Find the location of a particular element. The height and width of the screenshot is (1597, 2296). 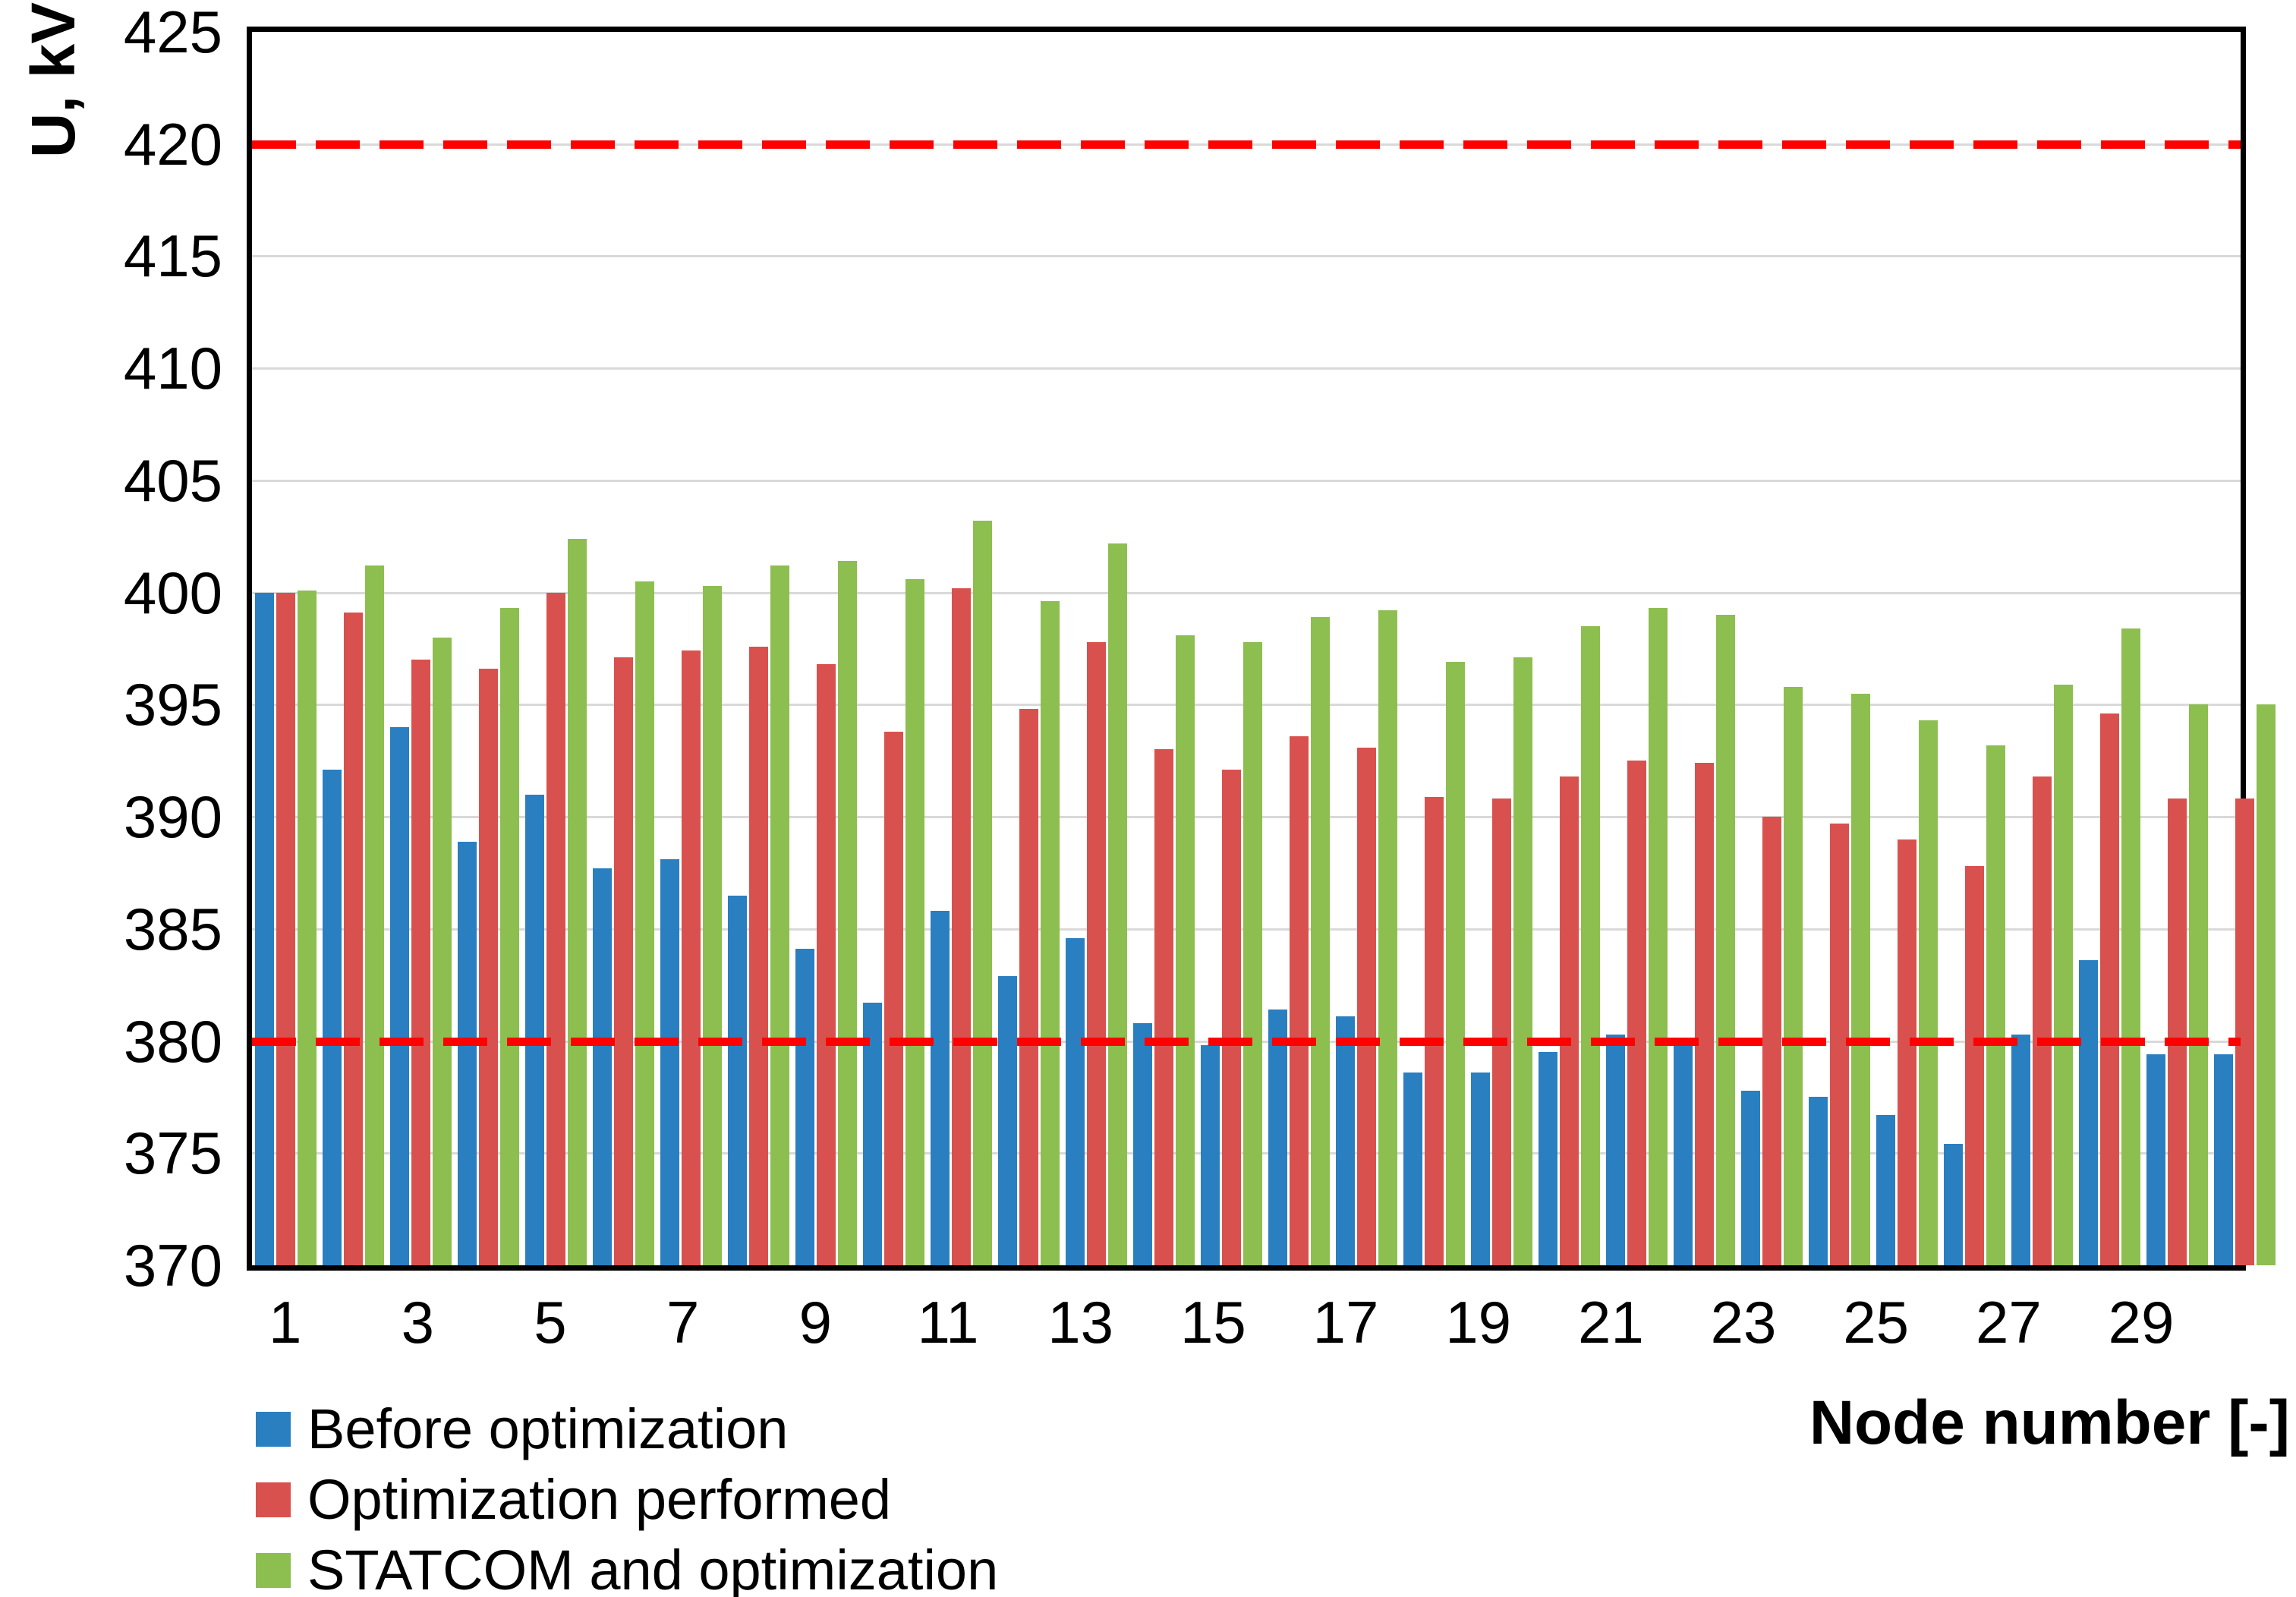

y-tick-label: 375 is located at coordinates (172, 1153).